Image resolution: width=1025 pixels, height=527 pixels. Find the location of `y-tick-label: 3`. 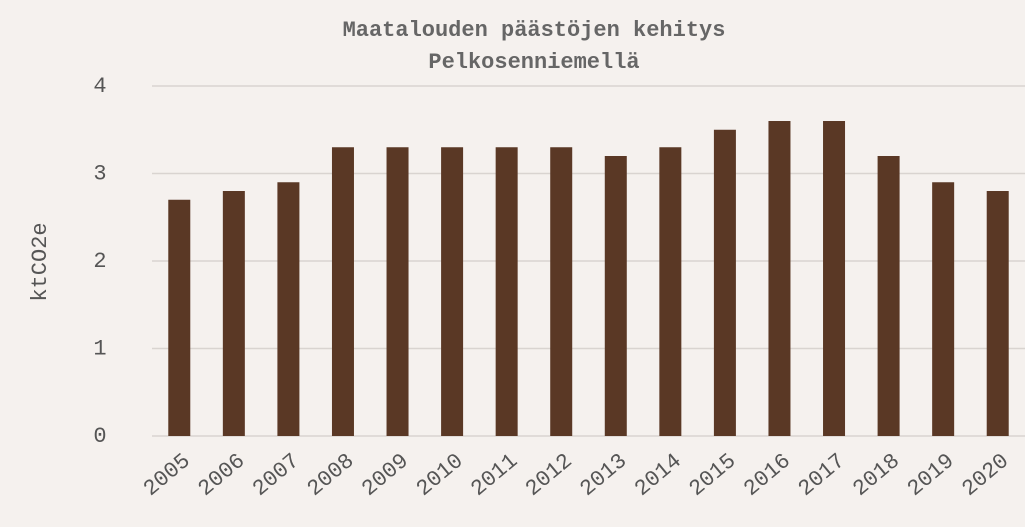

y-tick-label: 3 is located at coordinates (99, 173).